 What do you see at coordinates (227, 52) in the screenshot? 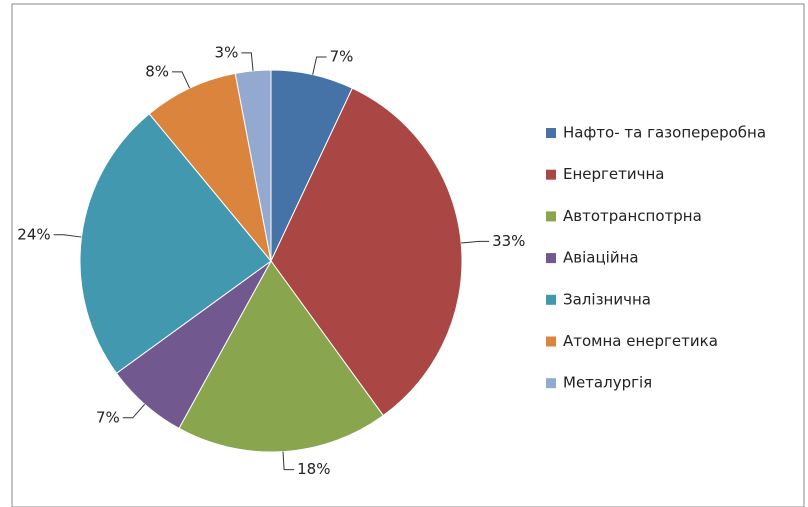
I see `data-label: 3%` at bounding box center [227, 52].